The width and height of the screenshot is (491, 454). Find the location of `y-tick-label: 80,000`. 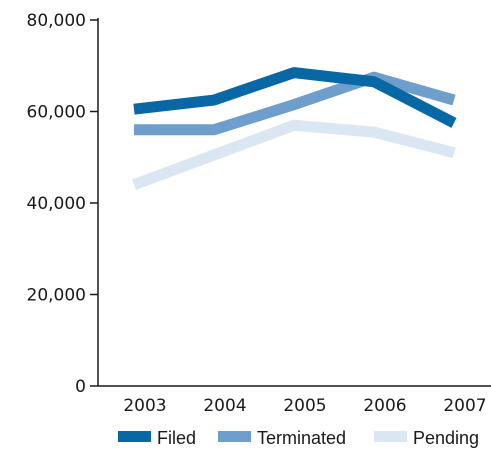

y-tick-label: 80,000 is located at coordinates (56, 21).